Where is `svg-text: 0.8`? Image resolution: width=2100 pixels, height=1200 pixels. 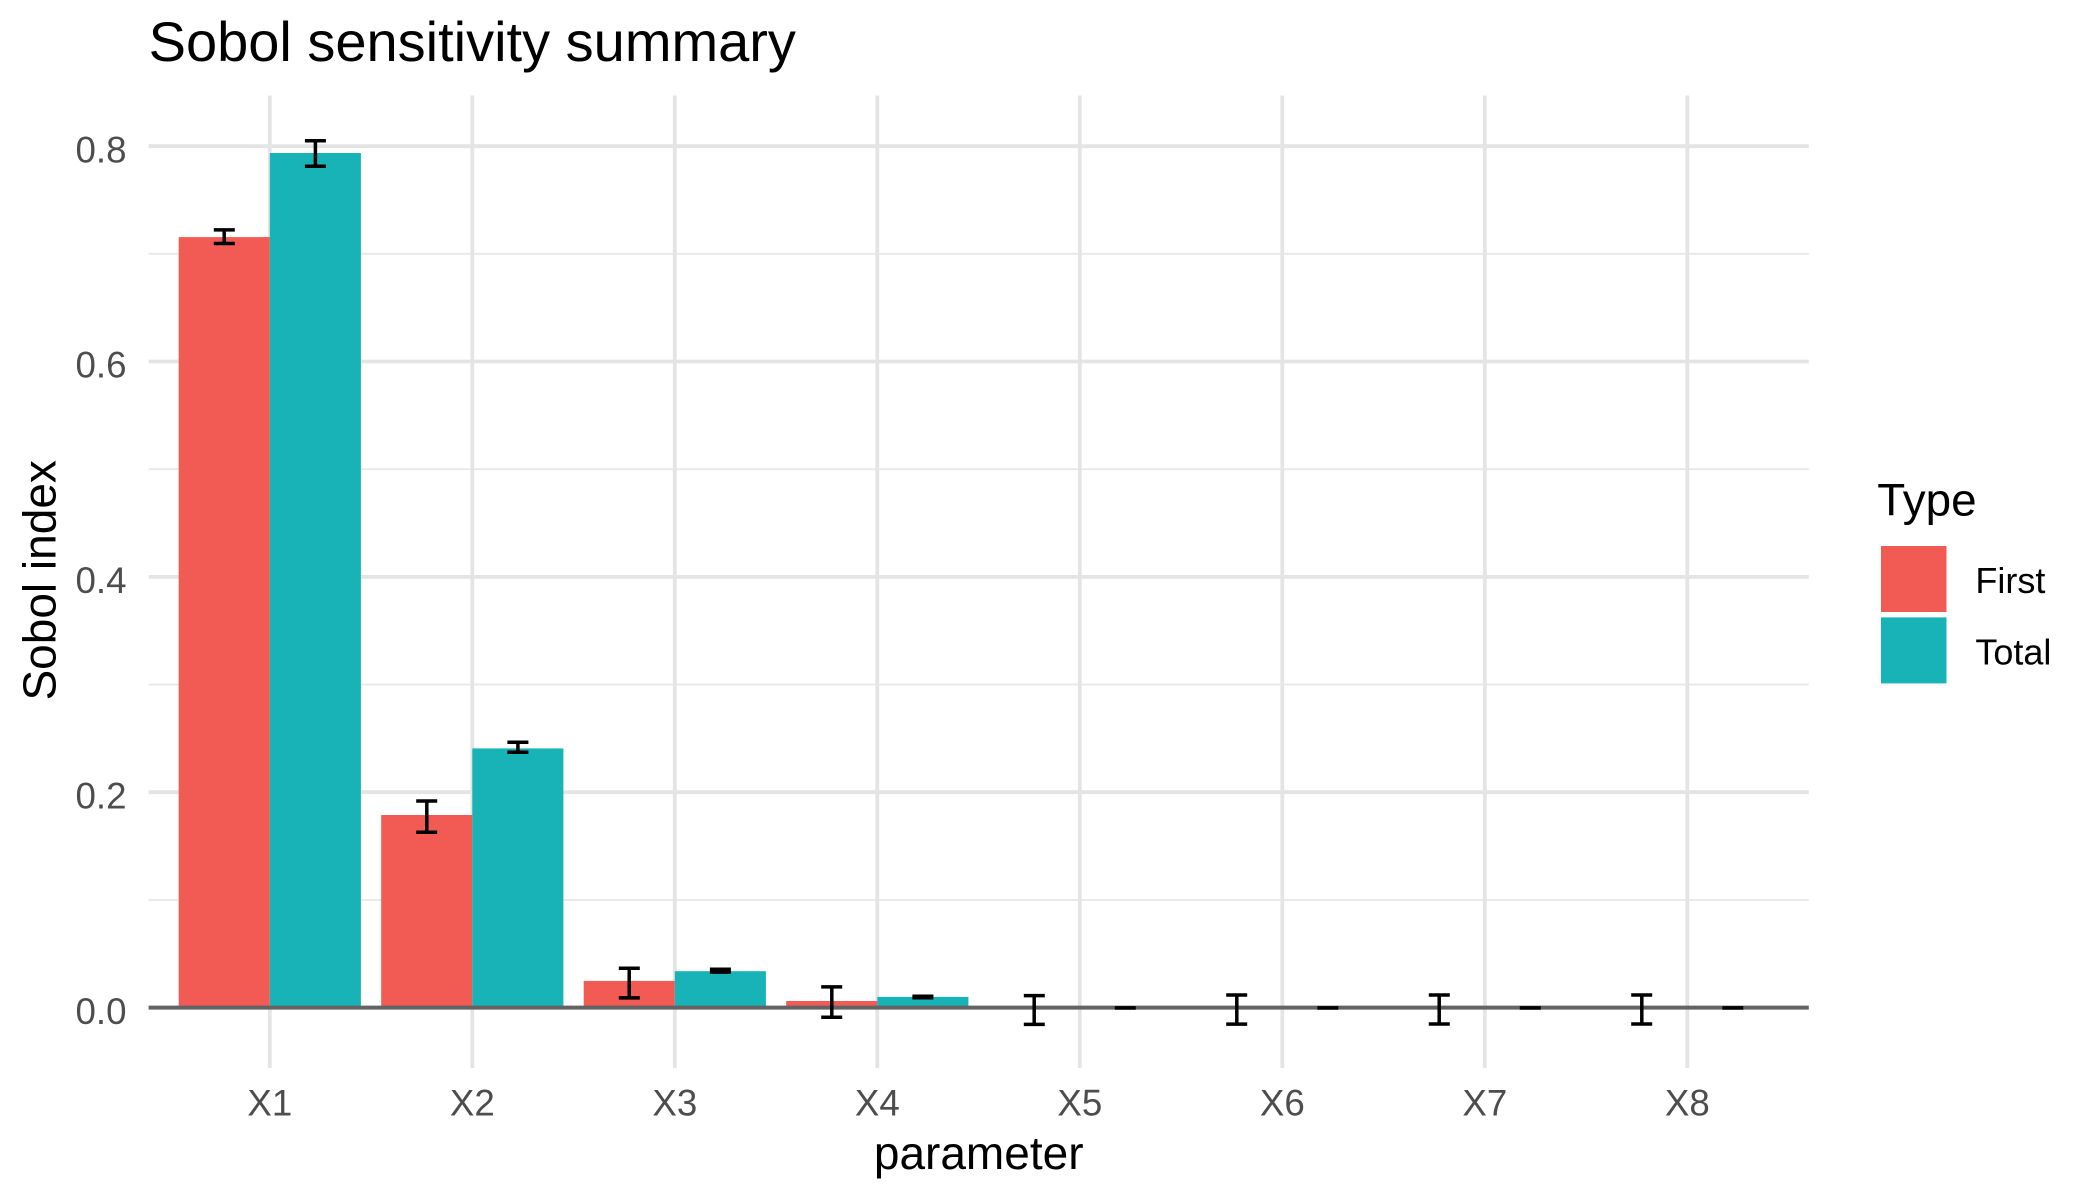 svg-text: 0.8 is located at coordinates (100, 149).